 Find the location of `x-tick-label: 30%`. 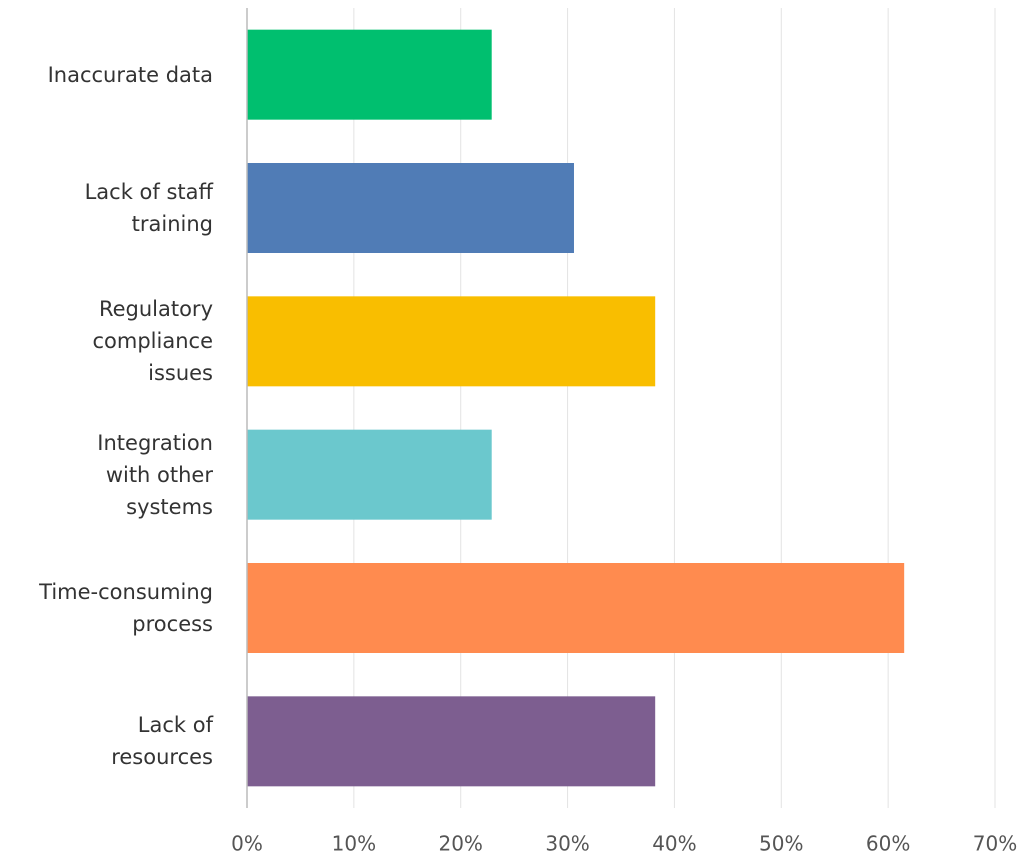

x-tick-label: 30% is located at coordinates (567, 844).